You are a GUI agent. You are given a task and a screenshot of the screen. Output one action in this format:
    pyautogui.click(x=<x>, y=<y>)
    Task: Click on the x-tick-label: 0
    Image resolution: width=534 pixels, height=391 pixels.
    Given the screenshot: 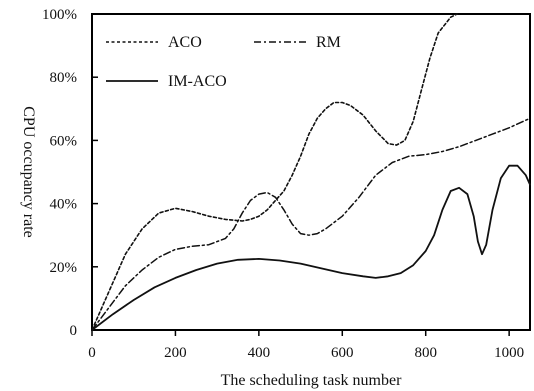 What is the action you would take?
    pyautogui.click(x=92, y=353)
    